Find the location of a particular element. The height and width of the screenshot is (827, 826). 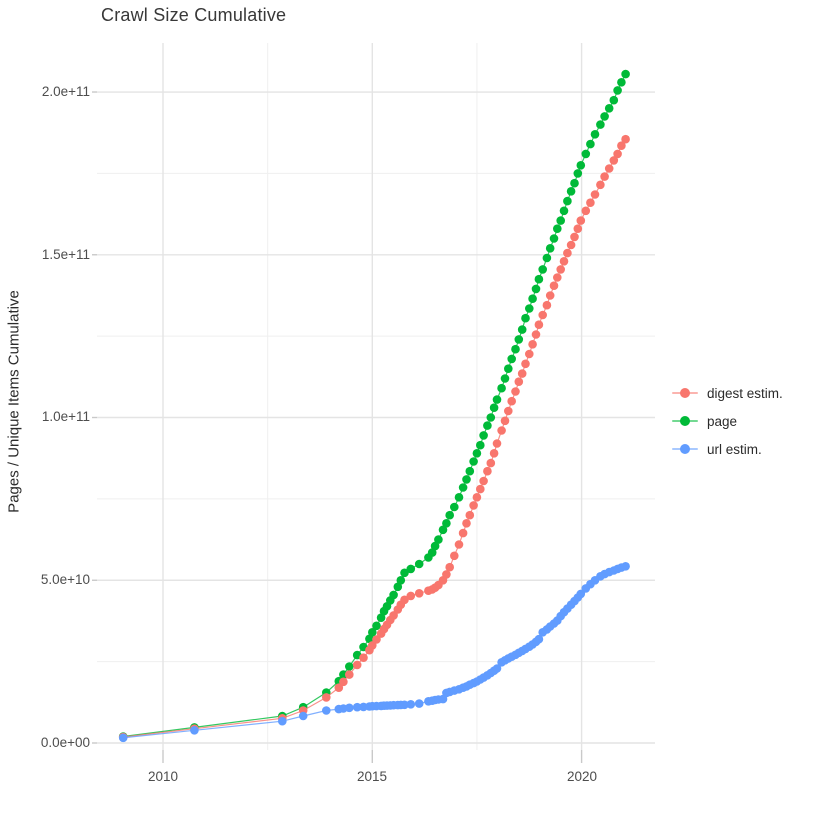

page-key-icon is located at coordinates (685, 421).